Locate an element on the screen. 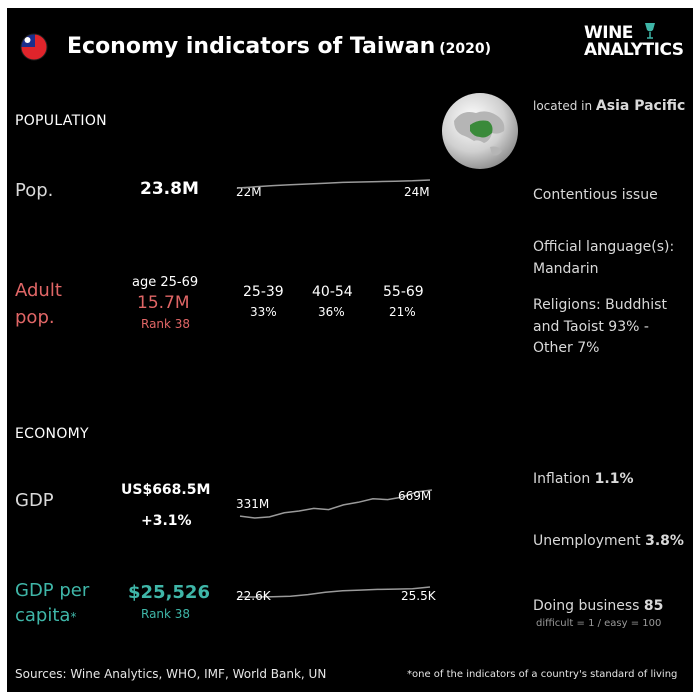 The width and height of the screenshot is (700, 700). age-group-3-share: 21% is located at coordinates (402, 312).